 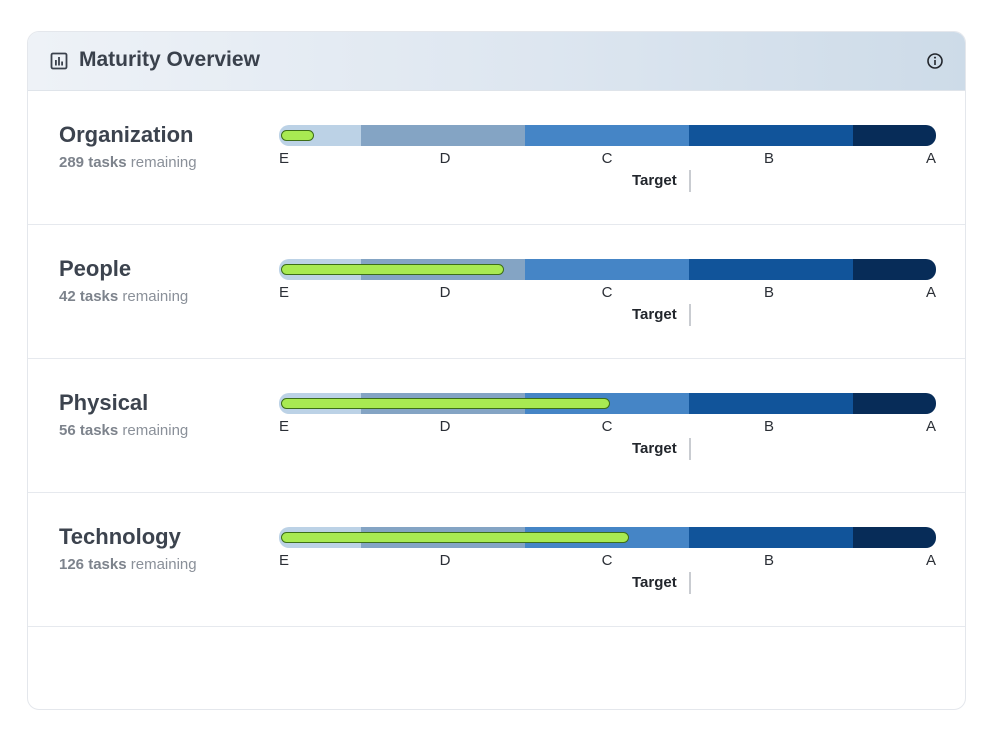 I want to click on tasks-remaining: 126 tasks remaining, so click(x=128, y=564).